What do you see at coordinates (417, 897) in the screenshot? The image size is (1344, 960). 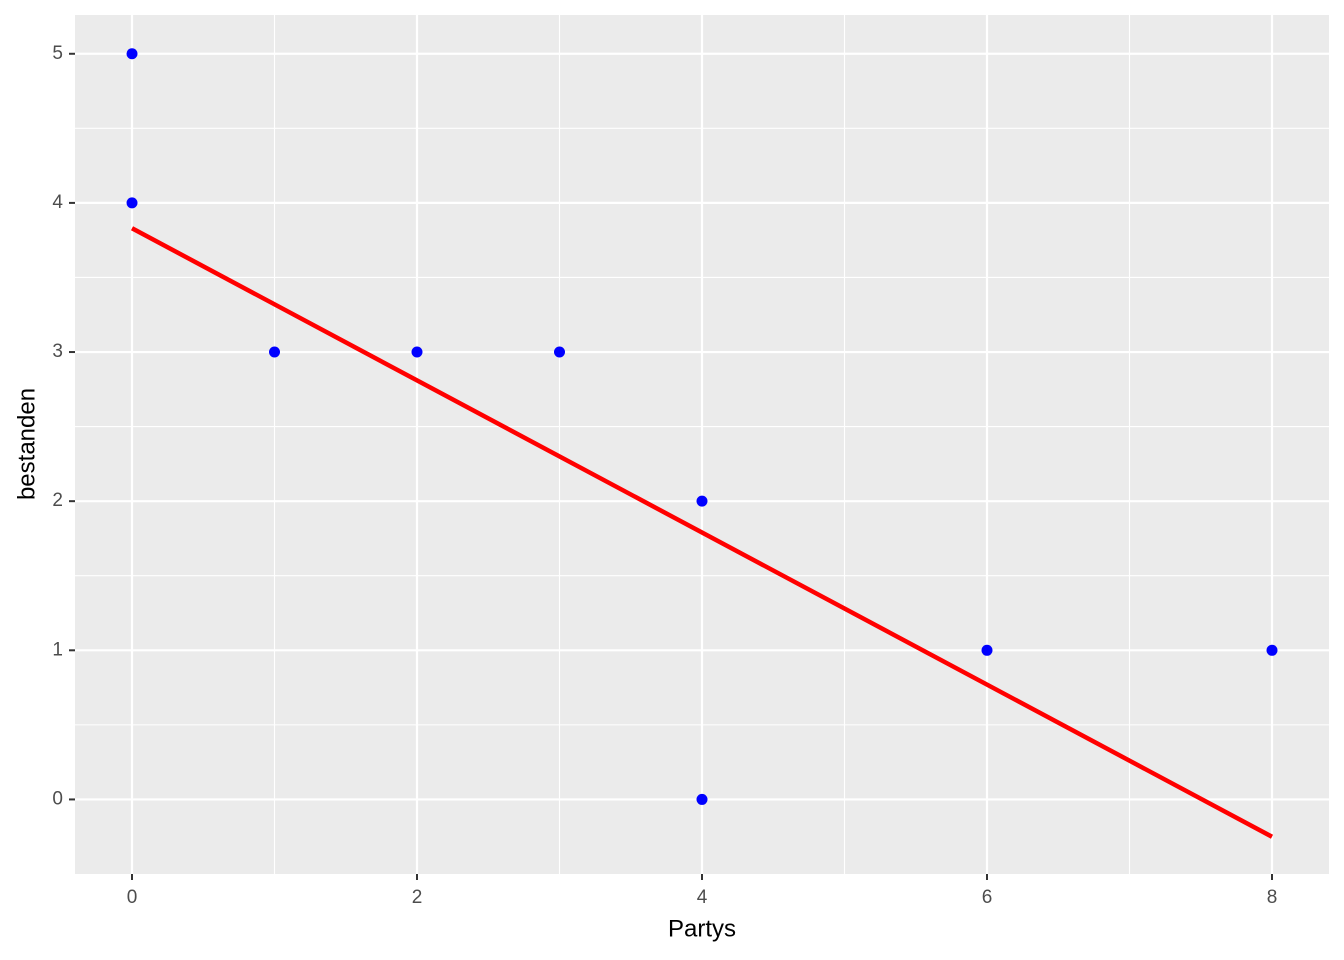 I see `x-tick-label: 2` at bounding box center [417, 897].